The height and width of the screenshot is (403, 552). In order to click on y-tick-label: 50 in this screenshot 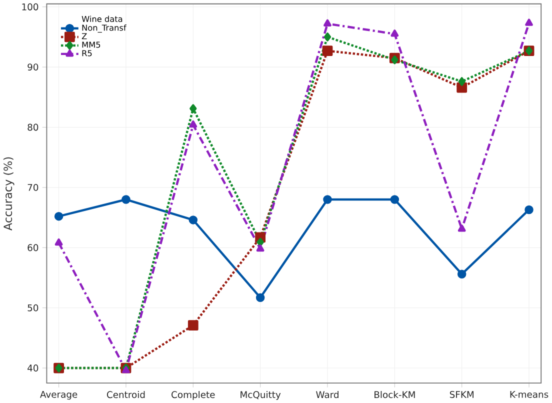, I will do `click(33, 308)`.